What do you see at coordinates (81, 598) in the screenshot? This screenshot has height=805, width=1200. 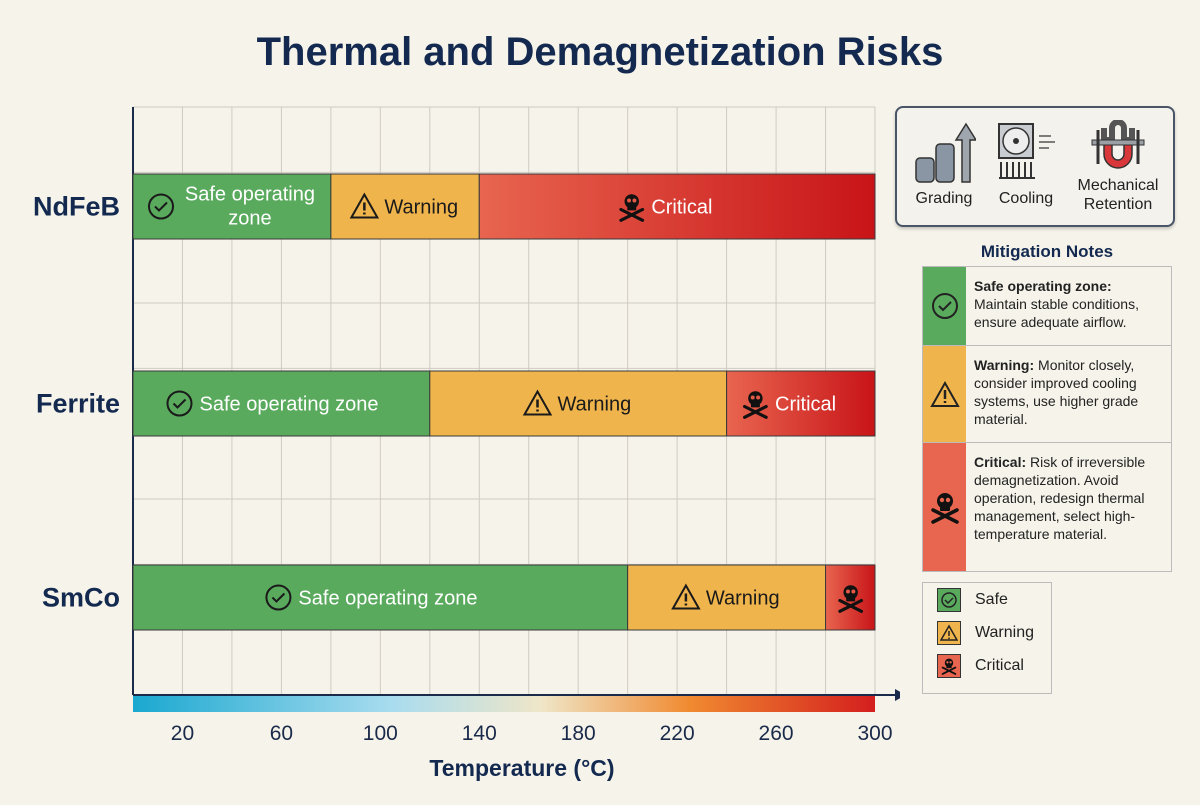 I see `category-label-smco: SmCo` at bounding box center [81, 598].